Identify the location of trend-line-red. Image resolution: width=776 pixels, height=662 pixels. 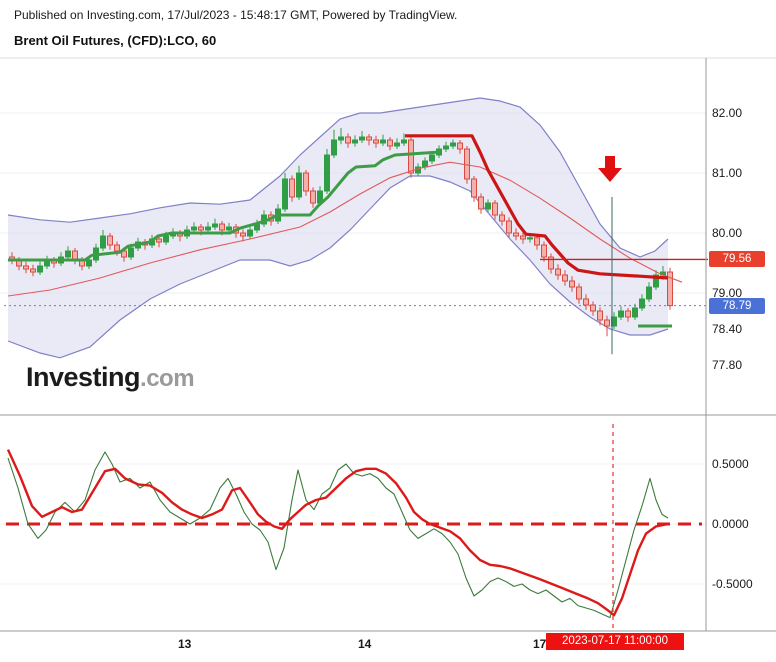
(537, 207).